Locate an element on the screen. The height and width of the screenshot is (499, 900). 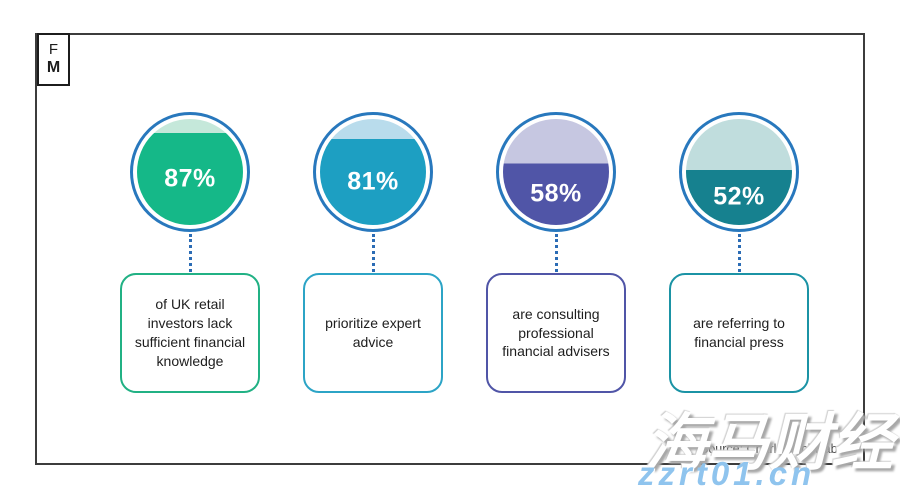
description-text-2: prioritize expert advice is located at coordinates (373, 332).